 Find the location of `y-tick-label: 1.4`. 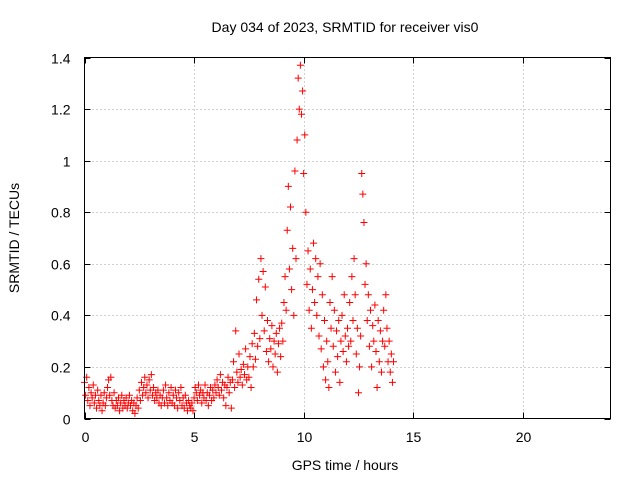

y-tick-label: 1.4 is located at coordinates (61, 59).